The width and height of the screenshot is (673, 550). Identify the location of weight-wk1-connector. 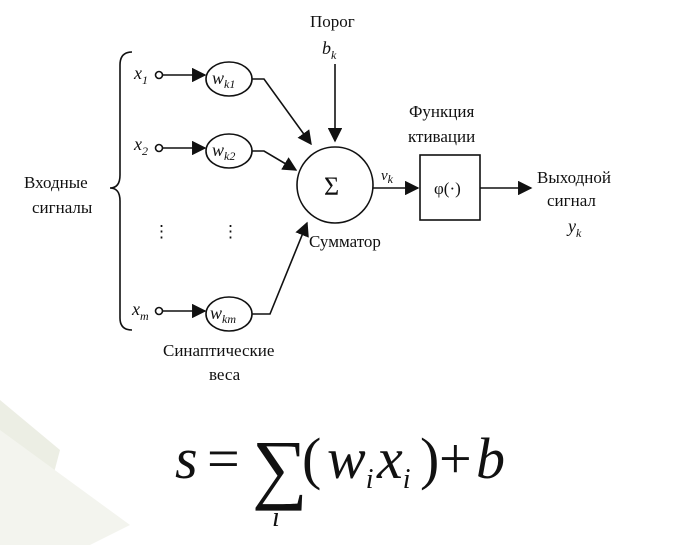
(282, 112).